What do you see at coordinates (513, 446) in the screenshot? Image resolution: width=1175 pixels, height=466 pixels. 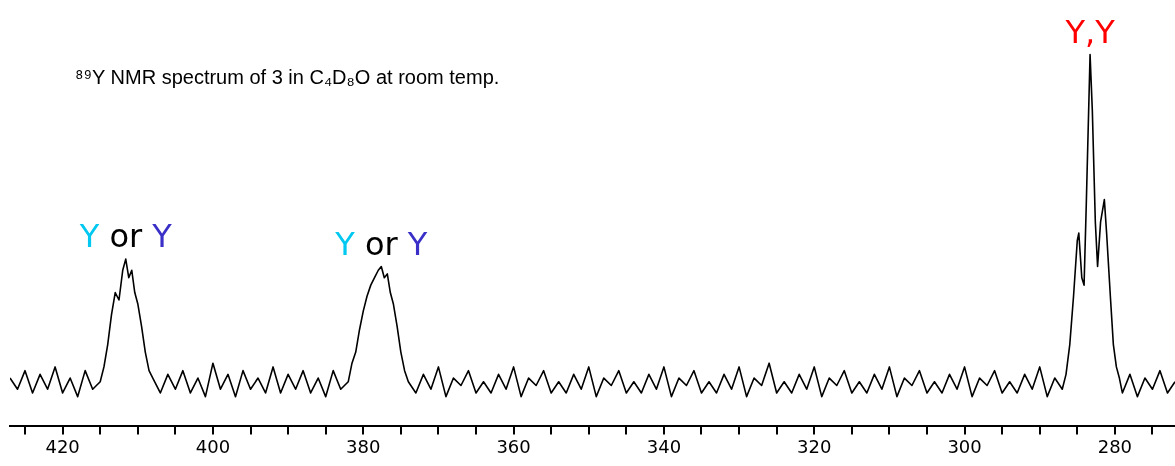 I see `x-tick-label: 360` at bounding box center [513, 446].